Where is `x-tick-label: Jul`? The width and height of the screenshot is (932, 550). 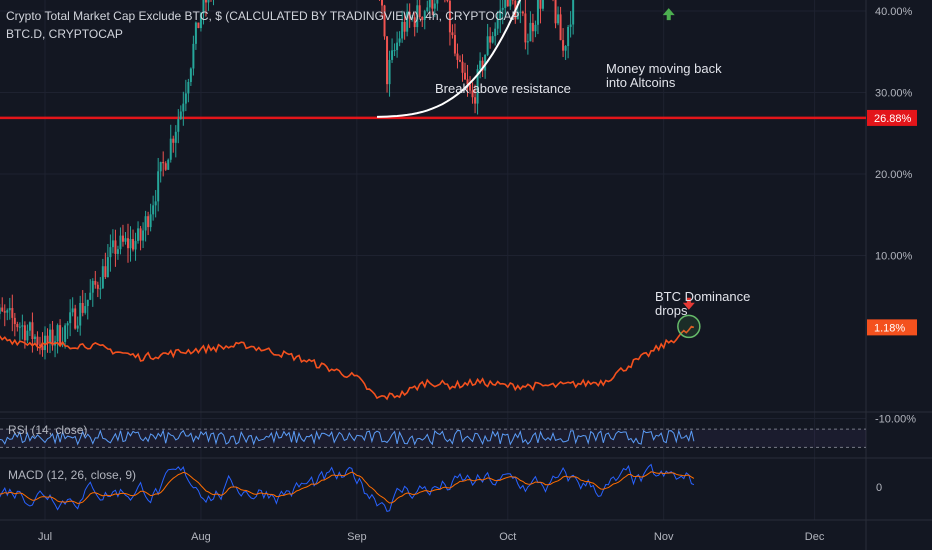 x-tick-label: Jul is located at coordinates (45, 537).